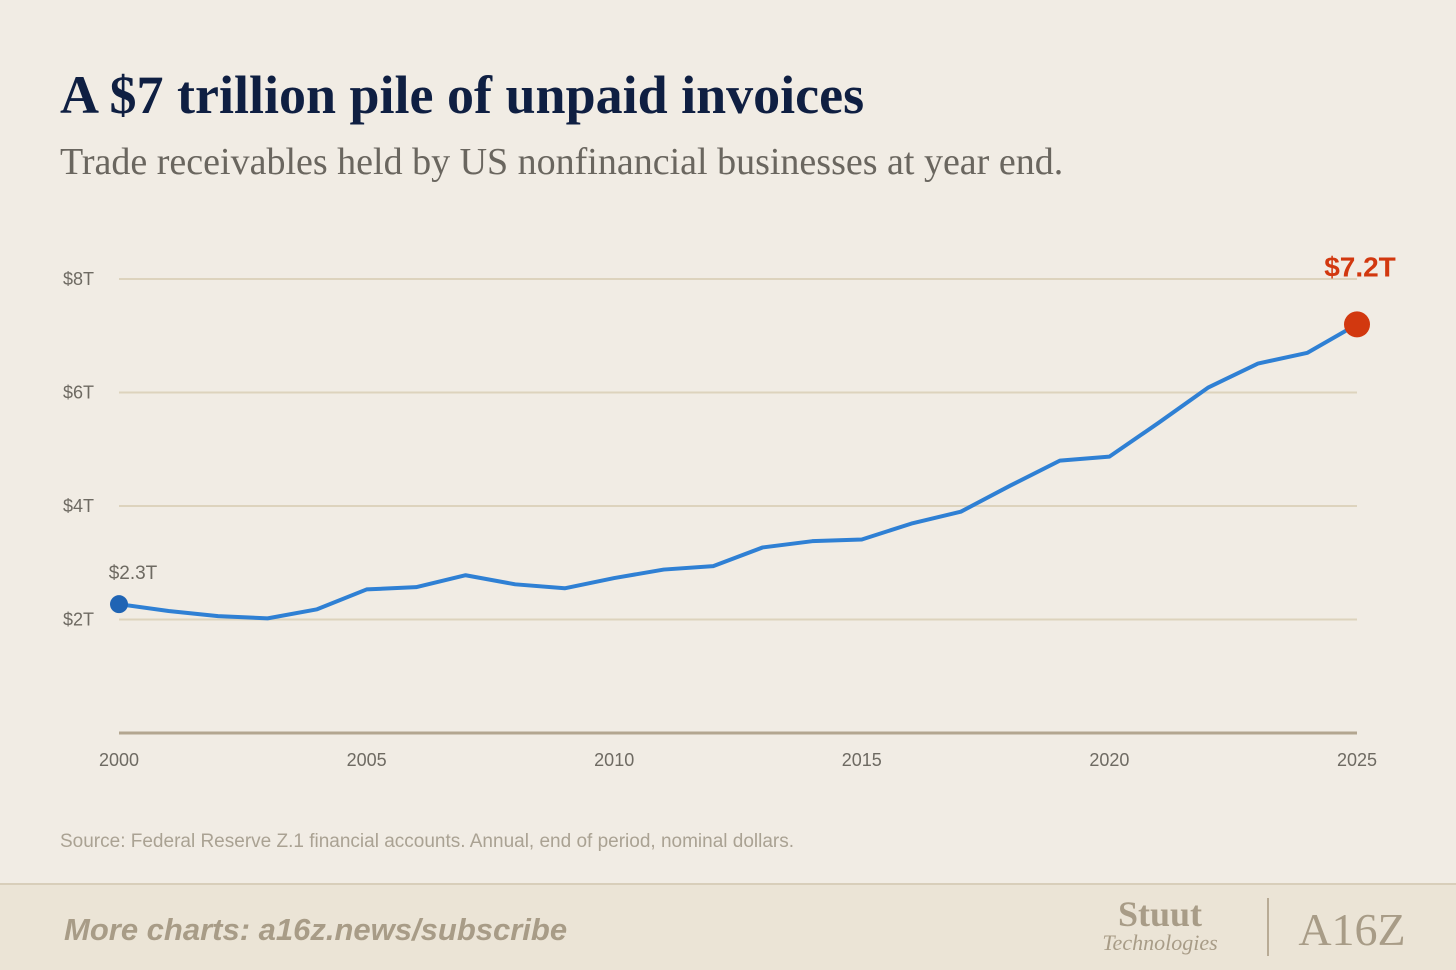  I want to click on footer-band, so click(728, 927).